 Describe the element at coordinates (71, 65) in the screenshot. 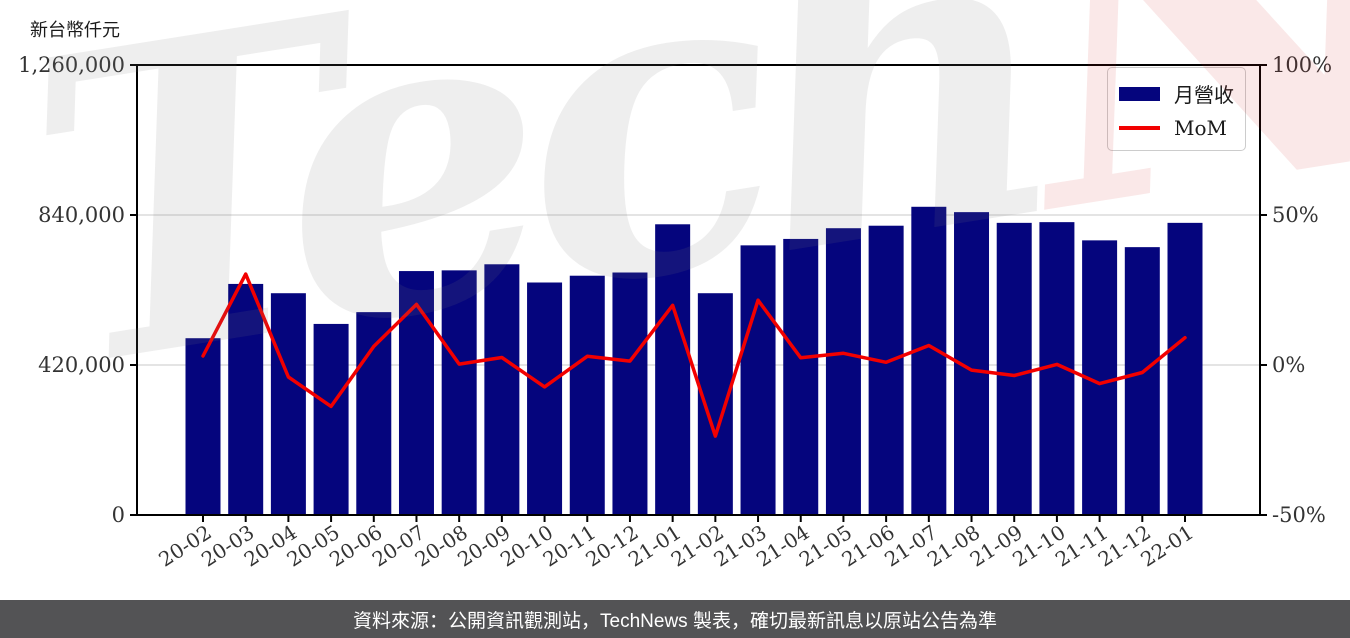

I see `left-tick-label: 1,260,000` at that location.